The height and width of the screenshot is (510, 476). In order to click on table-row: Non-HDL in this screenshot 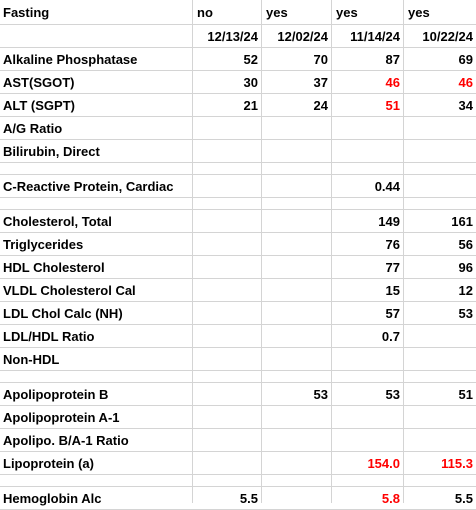, I will do `click(238, 359)`.